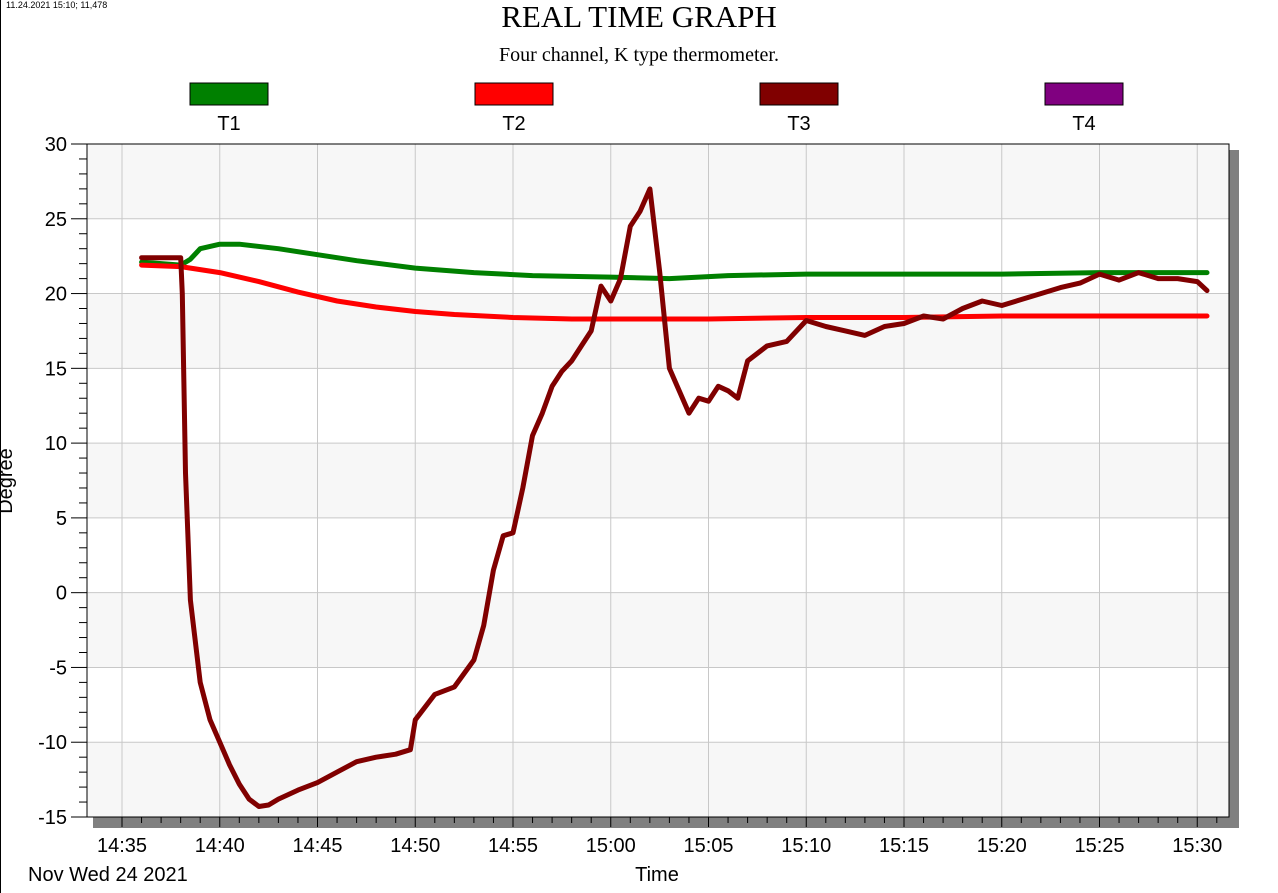  I want to click on y-tick-label: 30, so click(56, 145).